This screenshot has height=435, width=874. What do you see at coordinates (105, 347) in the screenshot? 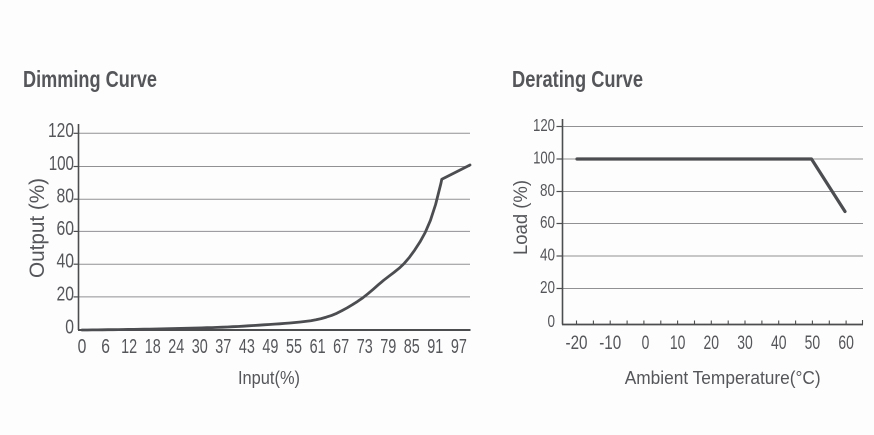
I see `svg-text: 6` at bounding box center [105, 347].